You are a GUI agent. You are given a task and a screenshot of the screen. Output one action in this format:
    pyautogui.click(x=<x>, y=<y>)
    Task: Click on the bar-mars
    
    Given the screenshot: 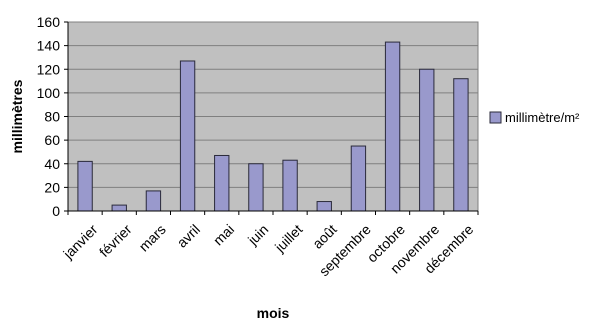 What is the action you would take?
    pyautogui.click(x=153, y=201)
    